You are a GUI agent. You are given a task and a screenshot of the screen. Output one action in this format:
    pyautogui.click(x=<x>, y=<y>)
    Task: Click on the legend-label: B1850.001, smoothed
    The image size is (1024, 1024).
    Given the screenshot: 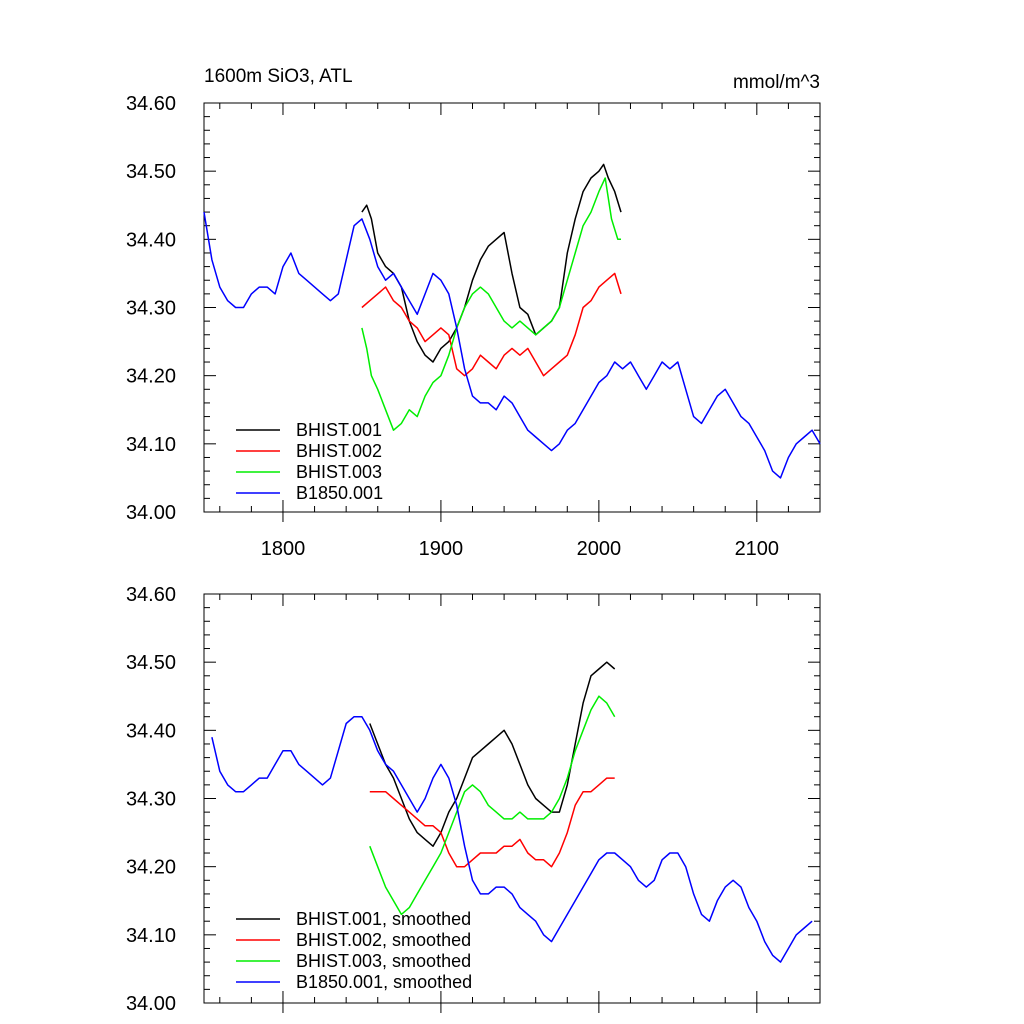 What is the action you would take?
    pyautogui.click(x=384, y=982)
    